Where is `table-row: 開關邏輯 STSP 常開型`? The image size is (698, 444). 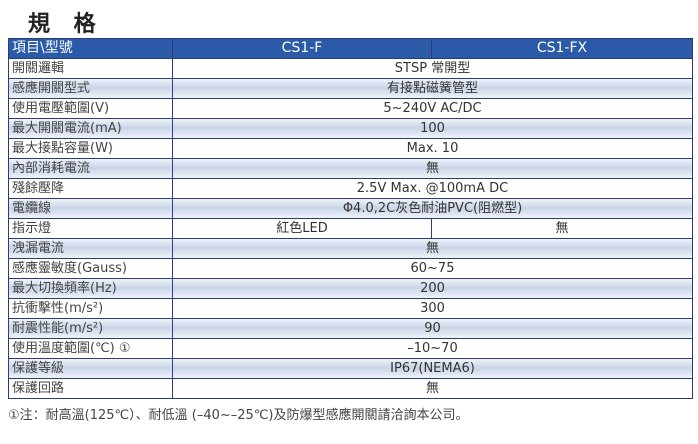
table-row: 開關邏輯 STSP 常開型 is located at coordinates (350, 68).